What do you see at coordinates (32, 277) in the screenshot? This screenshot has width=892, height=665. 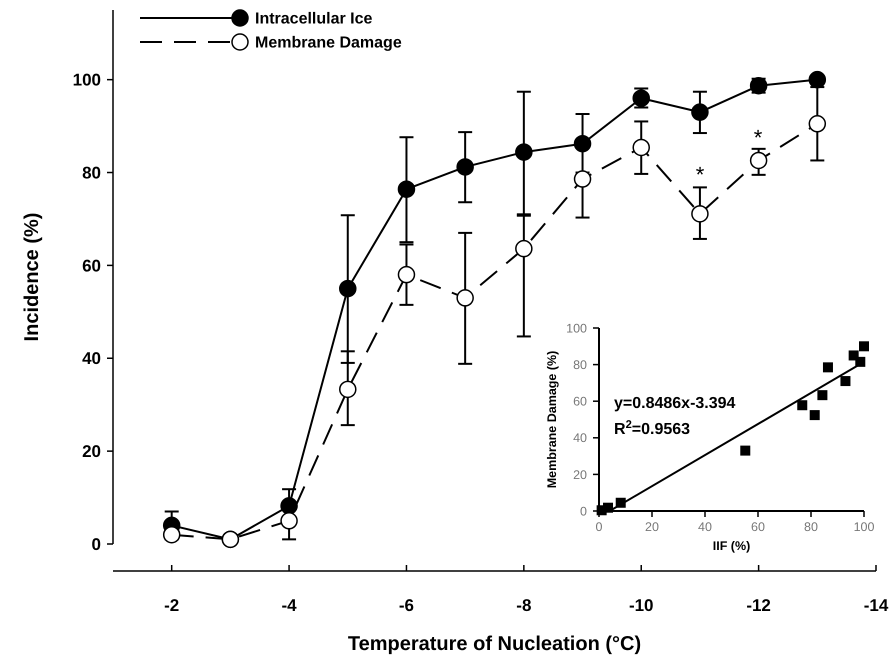 I see `y-axis-title: Incidence (%)` at bounding box center [32, 277].